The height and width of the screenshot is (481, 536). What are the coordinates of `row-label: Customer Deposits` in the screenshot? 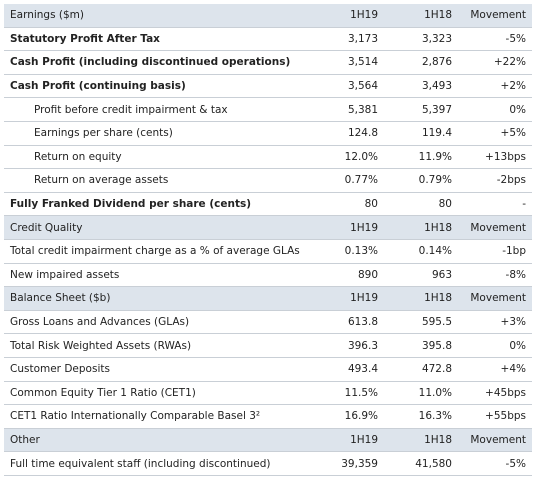 It's located at (162, 369).